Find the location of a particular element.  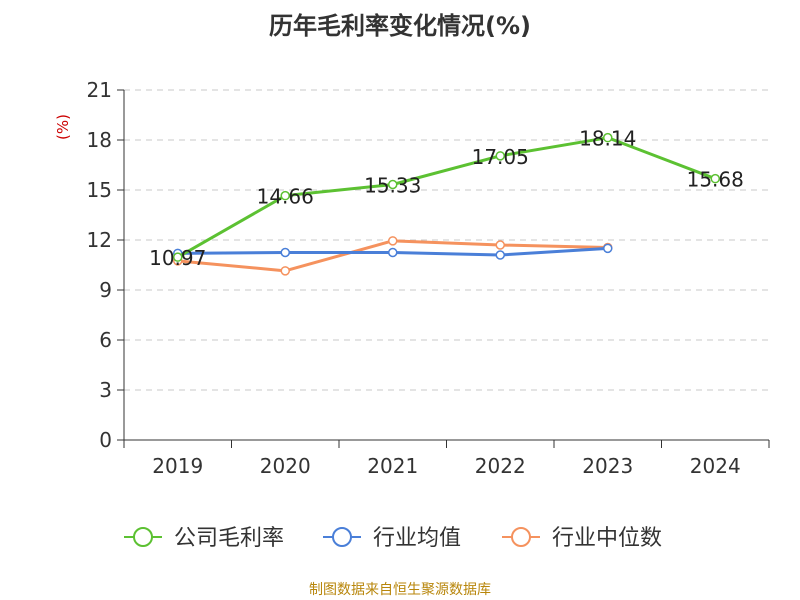

x-tick-label: 2022 is located at coordinates (500, 466).